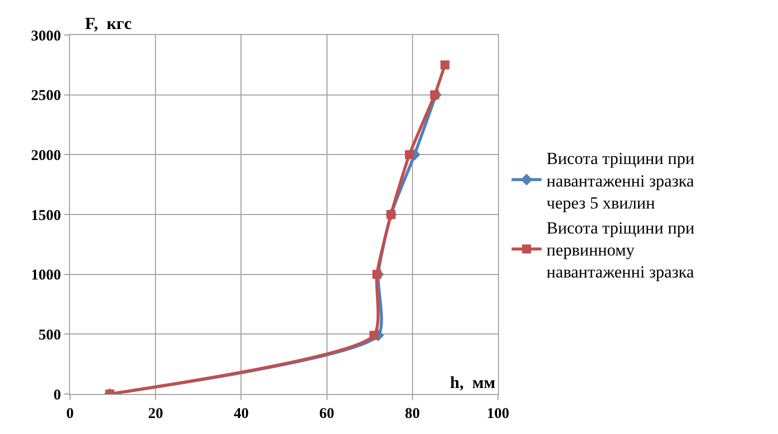 Image resolution: width=778 pixels, height=434 pixels. I want to click on x-tick-label: 0, so click(70, 414).